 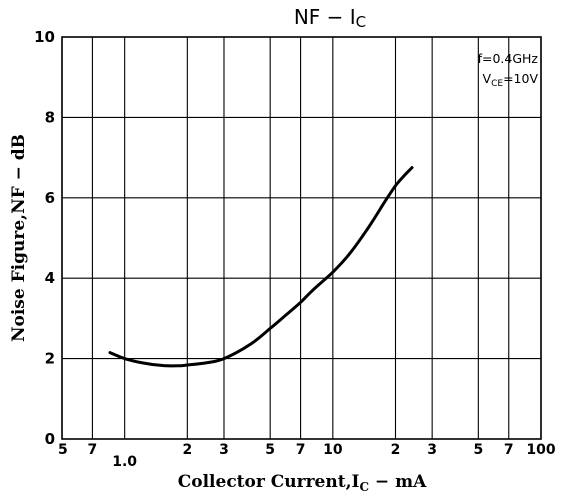 What do you see at coordinates (301, 450) in the screenshot?
I see `x-tick-label-6: 7` at bounding box center [301, 450].